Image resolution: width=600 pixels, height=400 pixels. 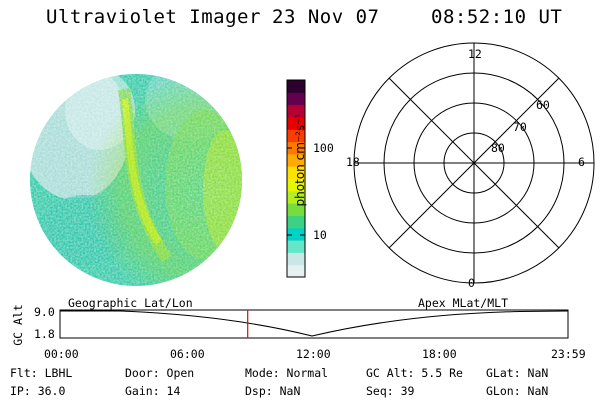 What do you see at coordinates (18, 325) in the screenshot?
I see `timeline-y-axis-label: GC Alt` at bounding box center [18, 325].